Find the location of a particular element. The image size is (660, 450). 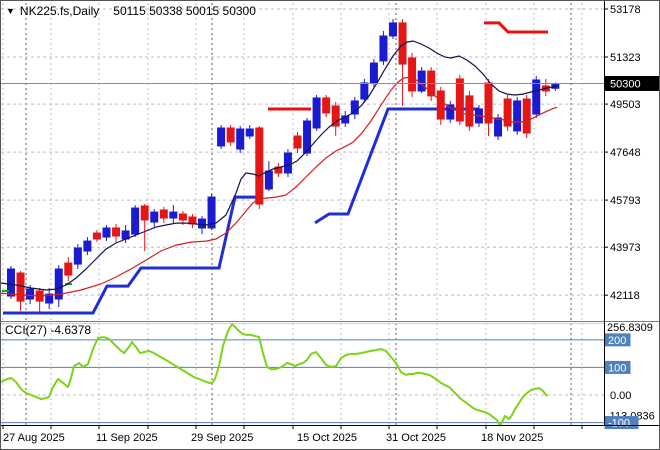

price-axis-label: 42118 is located at coordinates (625, 296).